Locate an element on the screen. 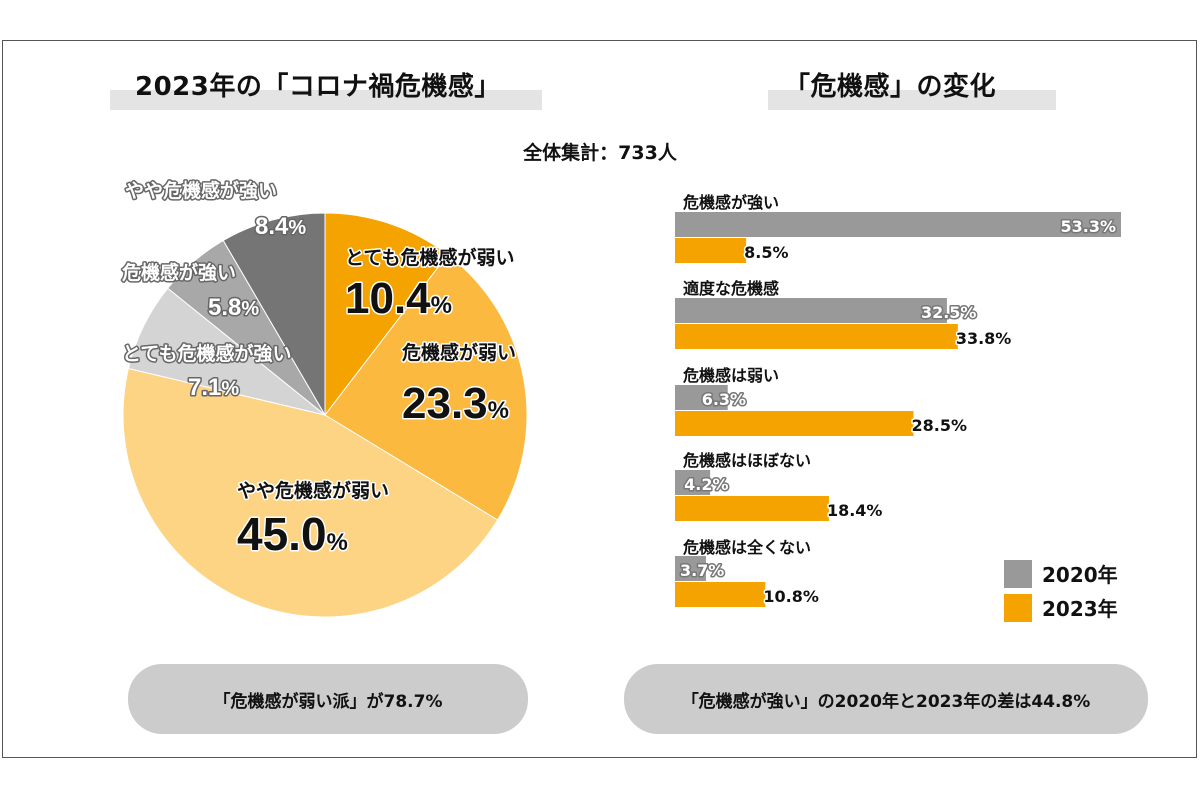 The image size is (1200, 800). legend-item-2023: 2023年 is located at coordinates (1061, 607).